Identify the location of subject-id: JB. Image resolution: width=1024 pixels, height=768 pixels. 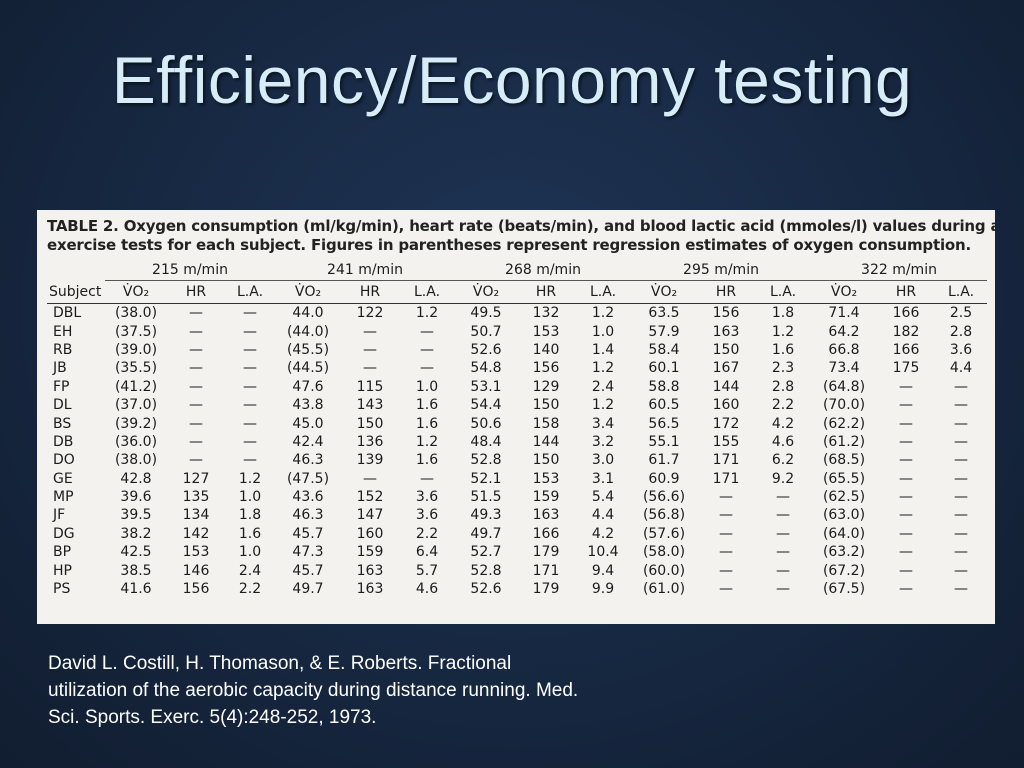
(60, 368).